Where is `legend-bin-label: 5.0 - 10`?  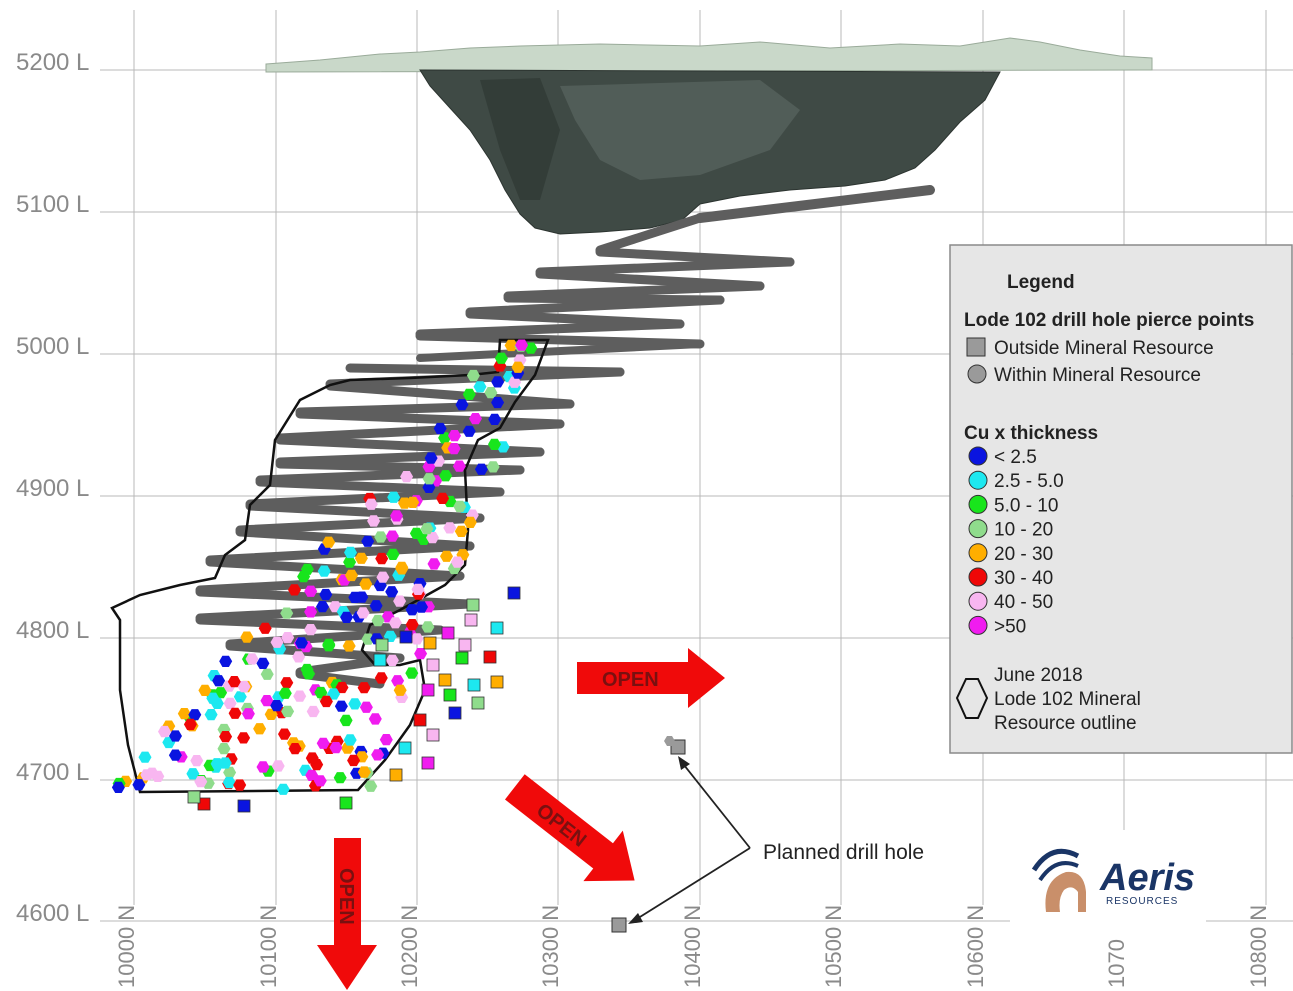
legend-bin-label: 5.0 - 10 is located at coordinates (1026, 505).